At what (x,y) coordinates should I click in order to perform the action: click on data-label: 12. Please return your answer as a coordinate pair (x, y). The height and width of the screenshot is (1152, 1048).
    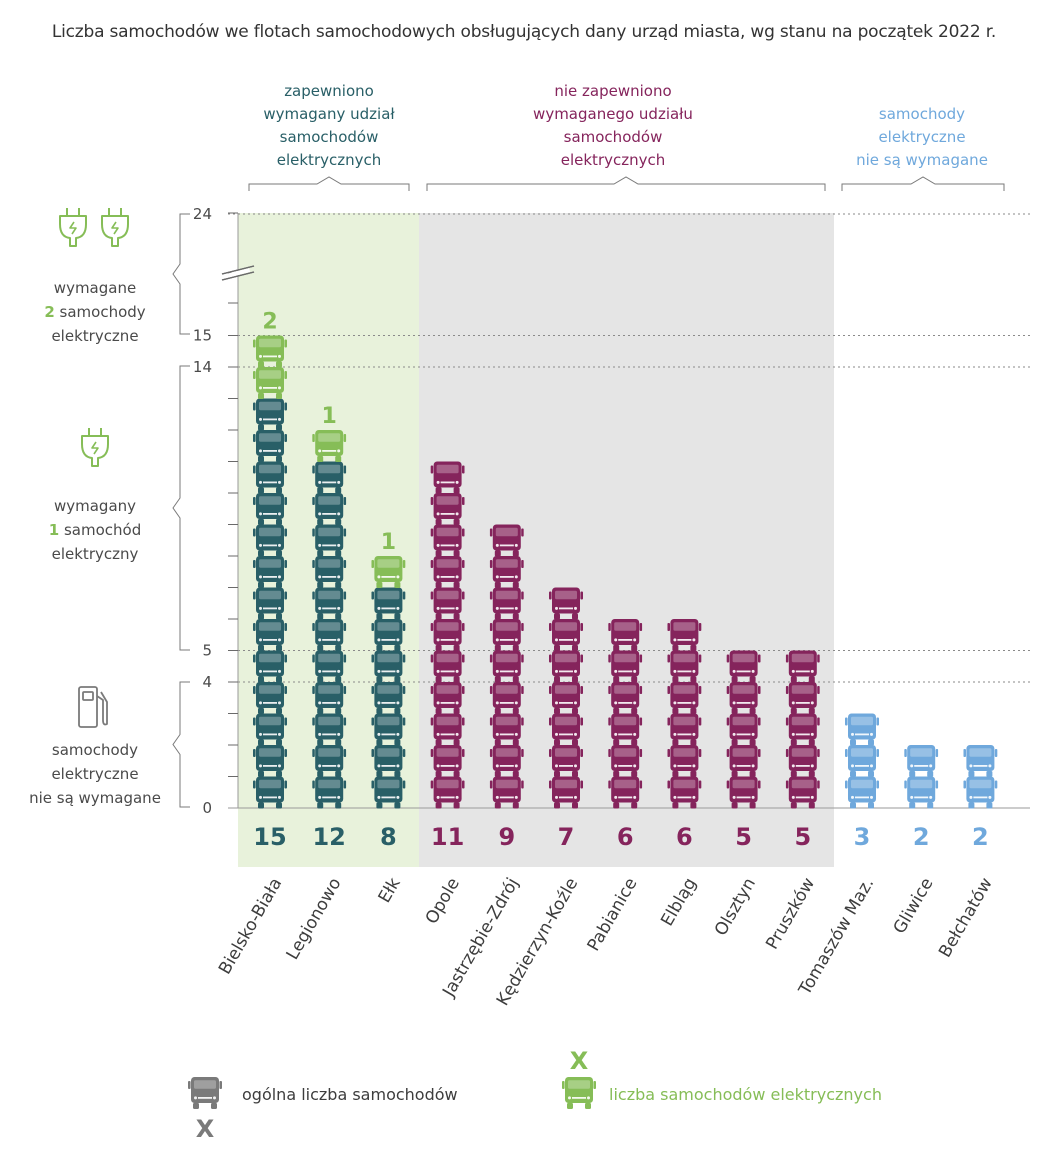
    Looking at the image, I should click on (328, 837).